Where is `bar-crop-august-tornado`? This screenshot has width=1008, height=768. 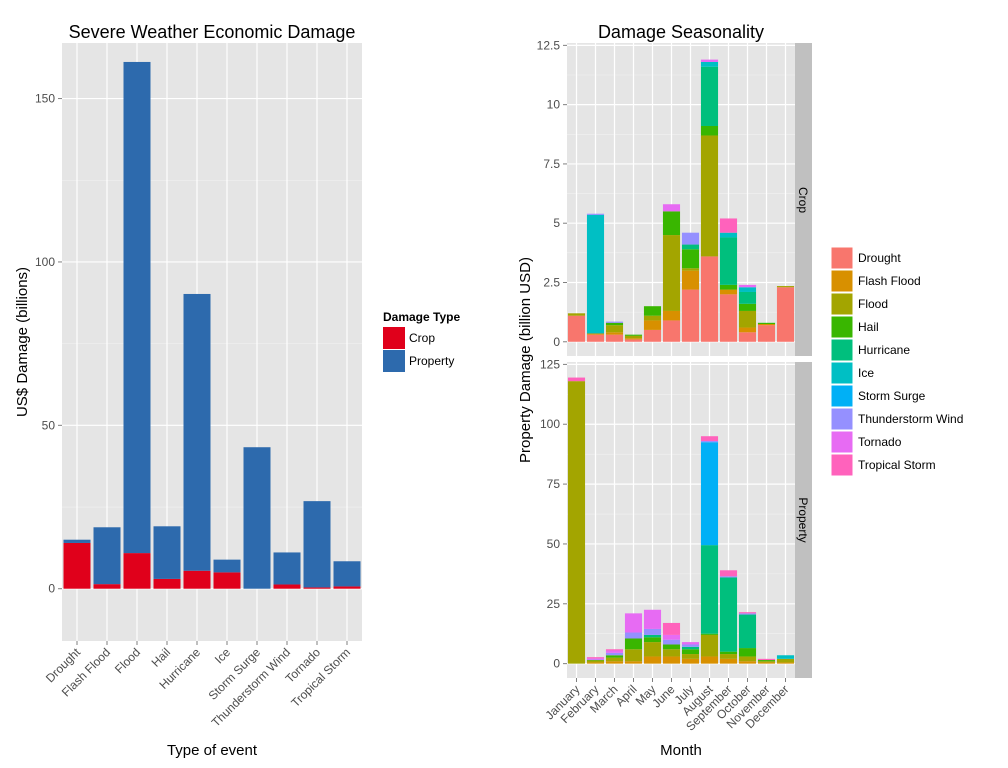 bar-crop-august-tornado is located at coordinates (709, 60).